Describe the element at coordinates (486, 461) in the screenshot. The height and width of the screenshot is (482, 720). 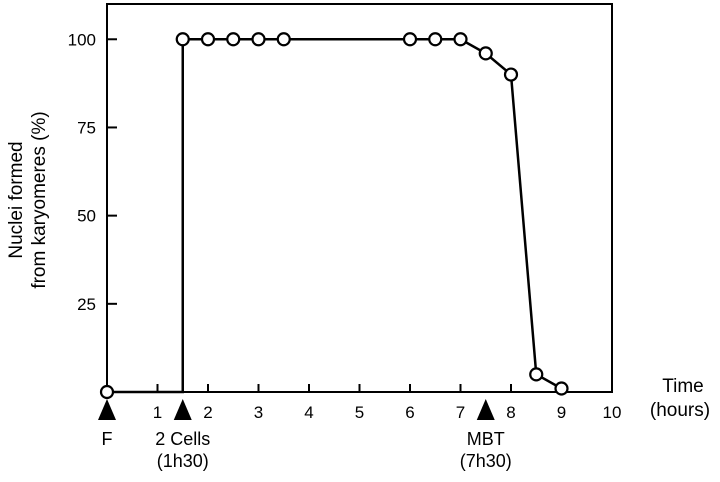
I see `annotation-label: (7h30)` at that location.